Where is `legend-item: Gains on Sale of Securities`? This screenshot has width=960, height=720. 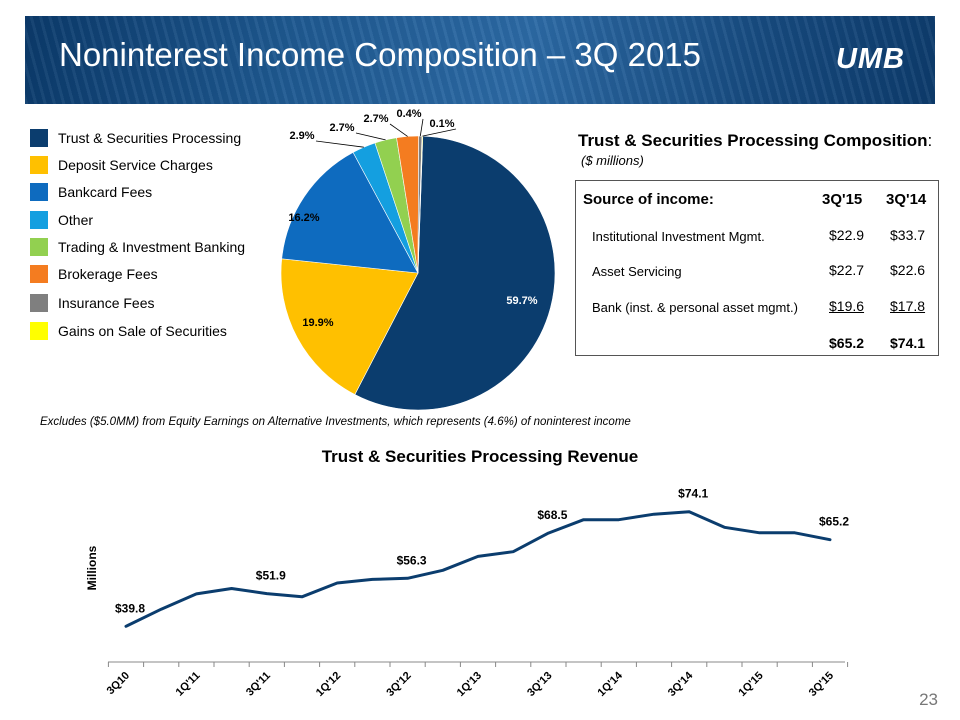 legend-item: Gains on Sale of Securities is located at coordinates (160, 331).